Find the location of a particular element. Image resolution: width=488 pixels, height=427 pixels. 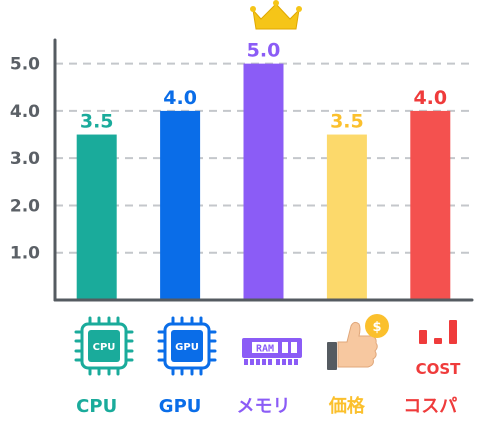

y-tick-label: 3.0 is located at coordinates (25, 159).